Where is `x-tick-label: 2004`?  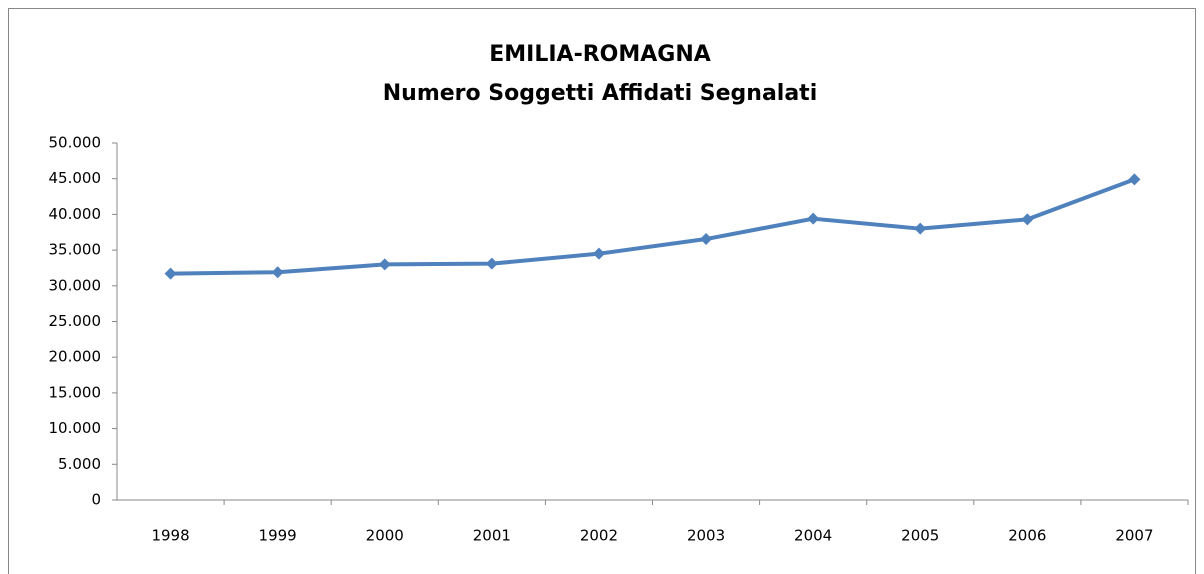
x-tick-label: 2004 is located at coordinates (813, 536).